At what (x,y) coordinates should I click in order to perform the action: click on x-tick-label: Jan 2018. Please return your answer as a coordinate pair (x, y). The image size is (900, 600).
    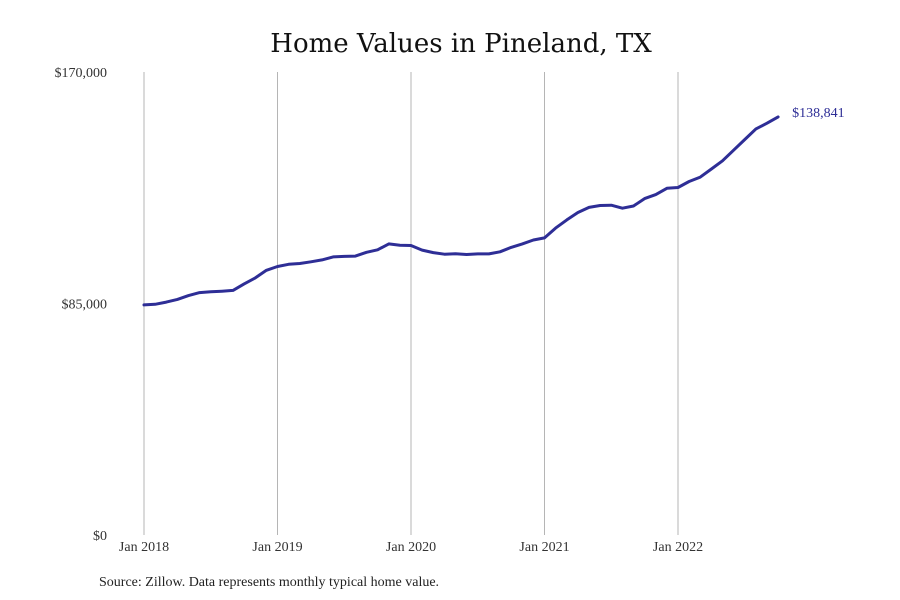
    Looking at the image, I should click on (144, 547).